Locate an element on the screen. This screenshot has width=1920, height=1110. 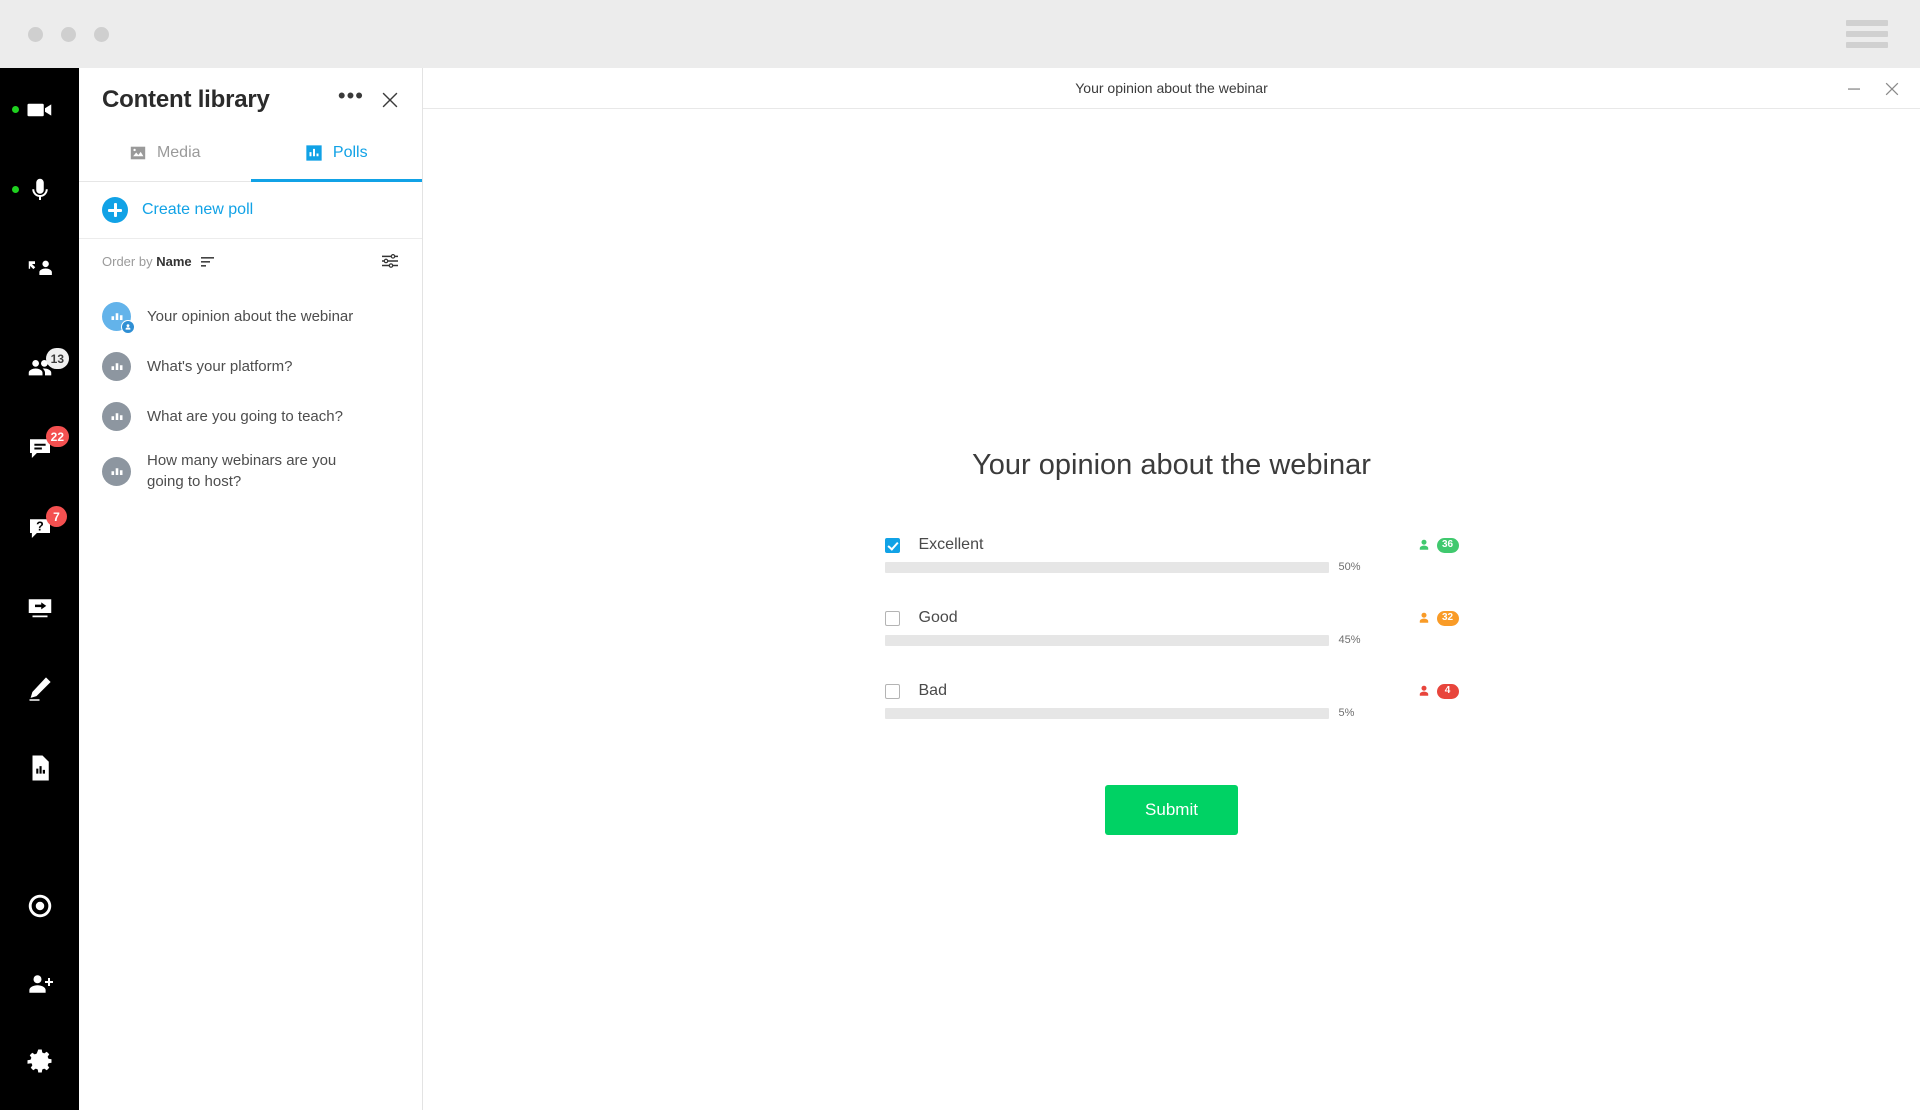
pencil-whiteboard-icon is located at coordinates (40, 688).